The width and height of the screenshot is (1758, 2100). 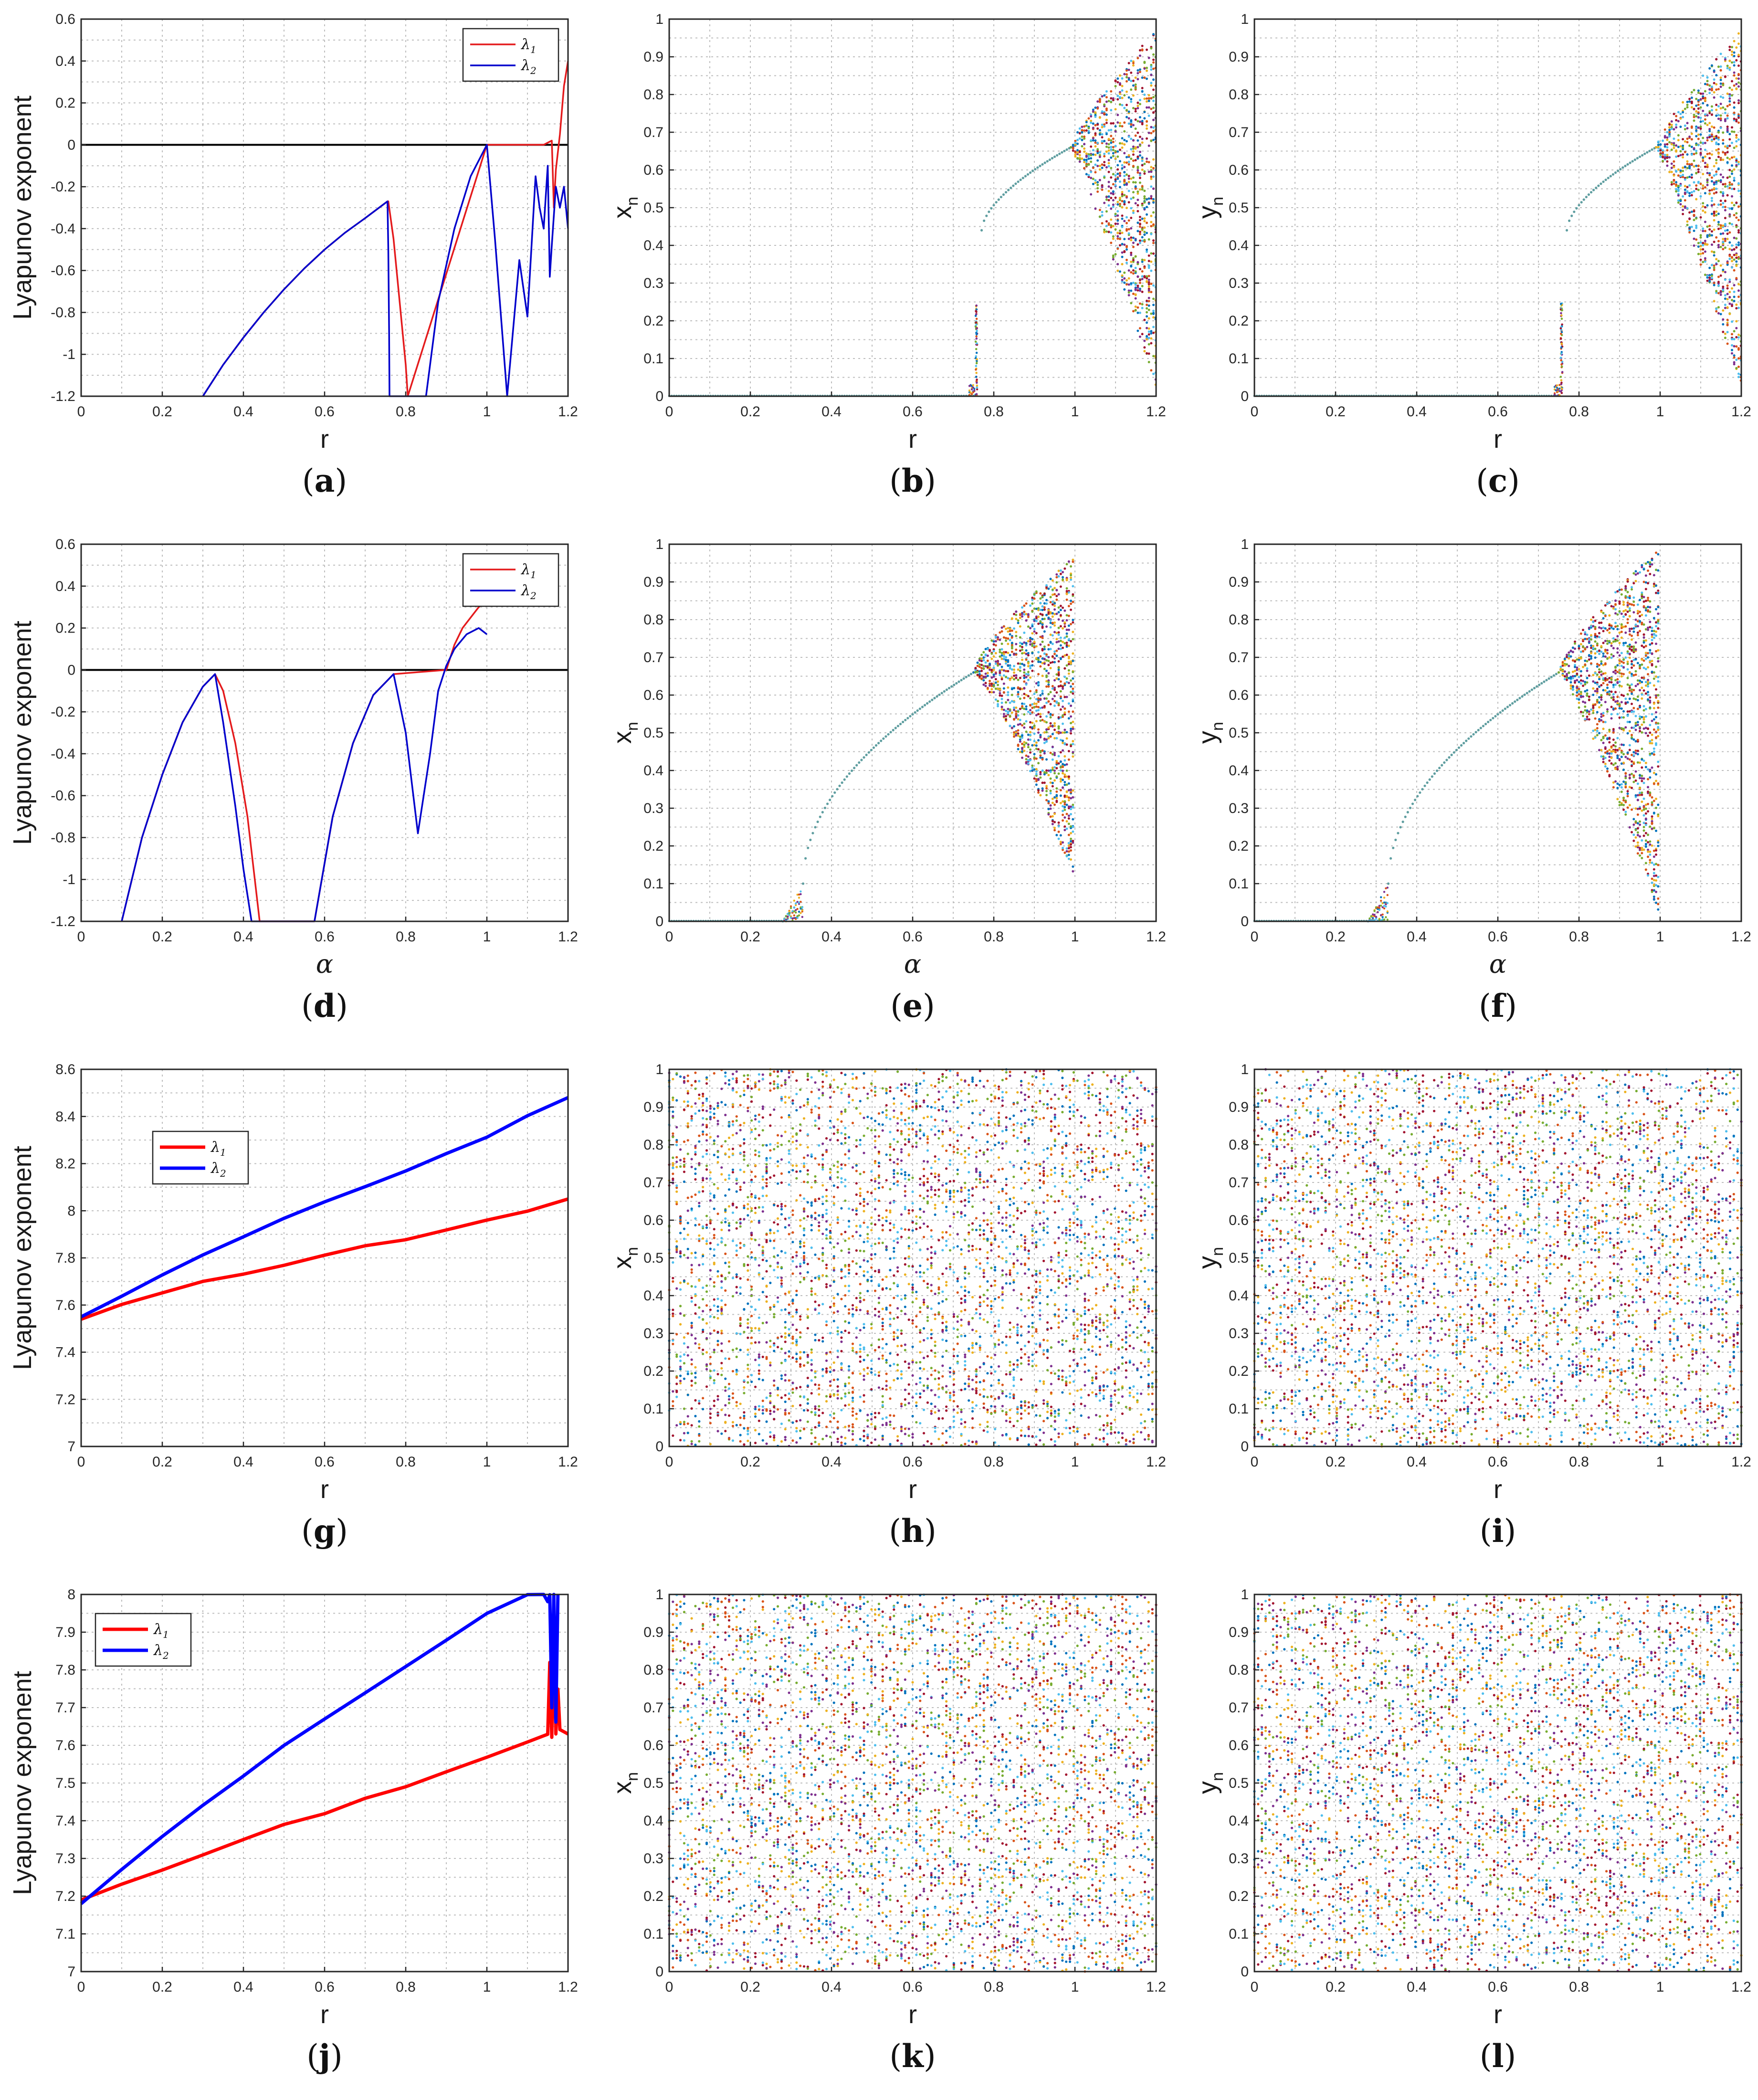 I want to click on x-tick-label: 0, so click(x=669, y=937).